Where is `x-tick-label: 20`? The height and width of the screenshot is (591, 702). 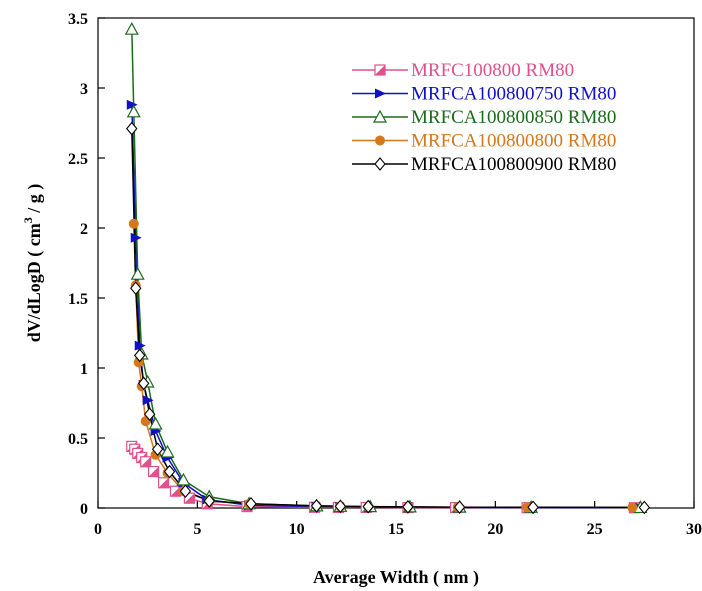
x-tick-label: 20 is located at coordinates (495, 529).